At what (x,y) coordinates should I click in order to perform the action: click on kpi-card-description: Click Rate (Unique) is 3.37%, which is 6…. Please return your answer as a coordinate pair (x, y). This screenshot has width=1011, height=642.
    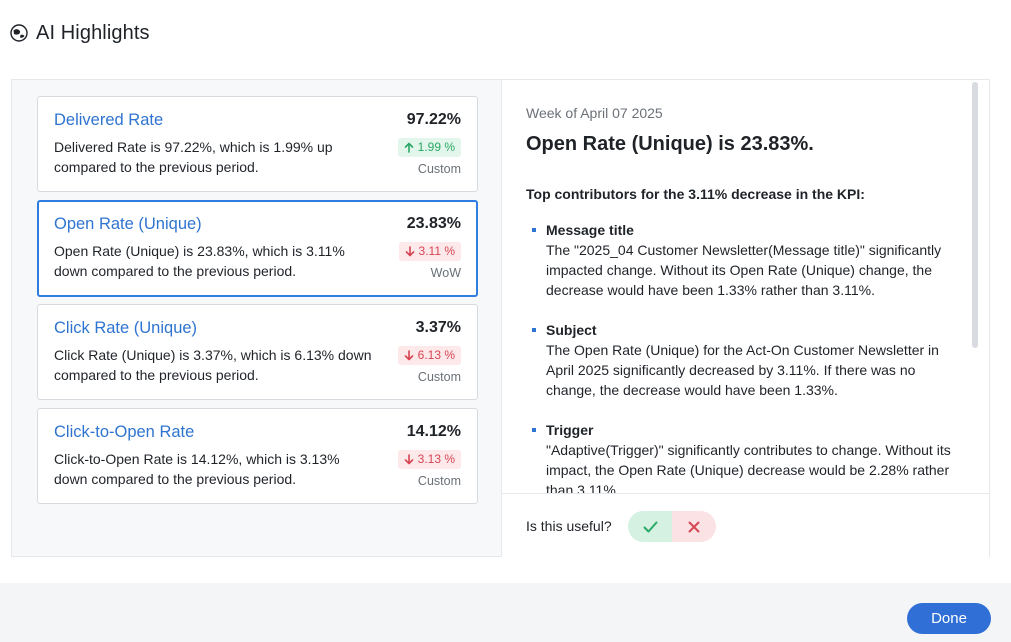
    Looking at the image, I should click on (213, 365).